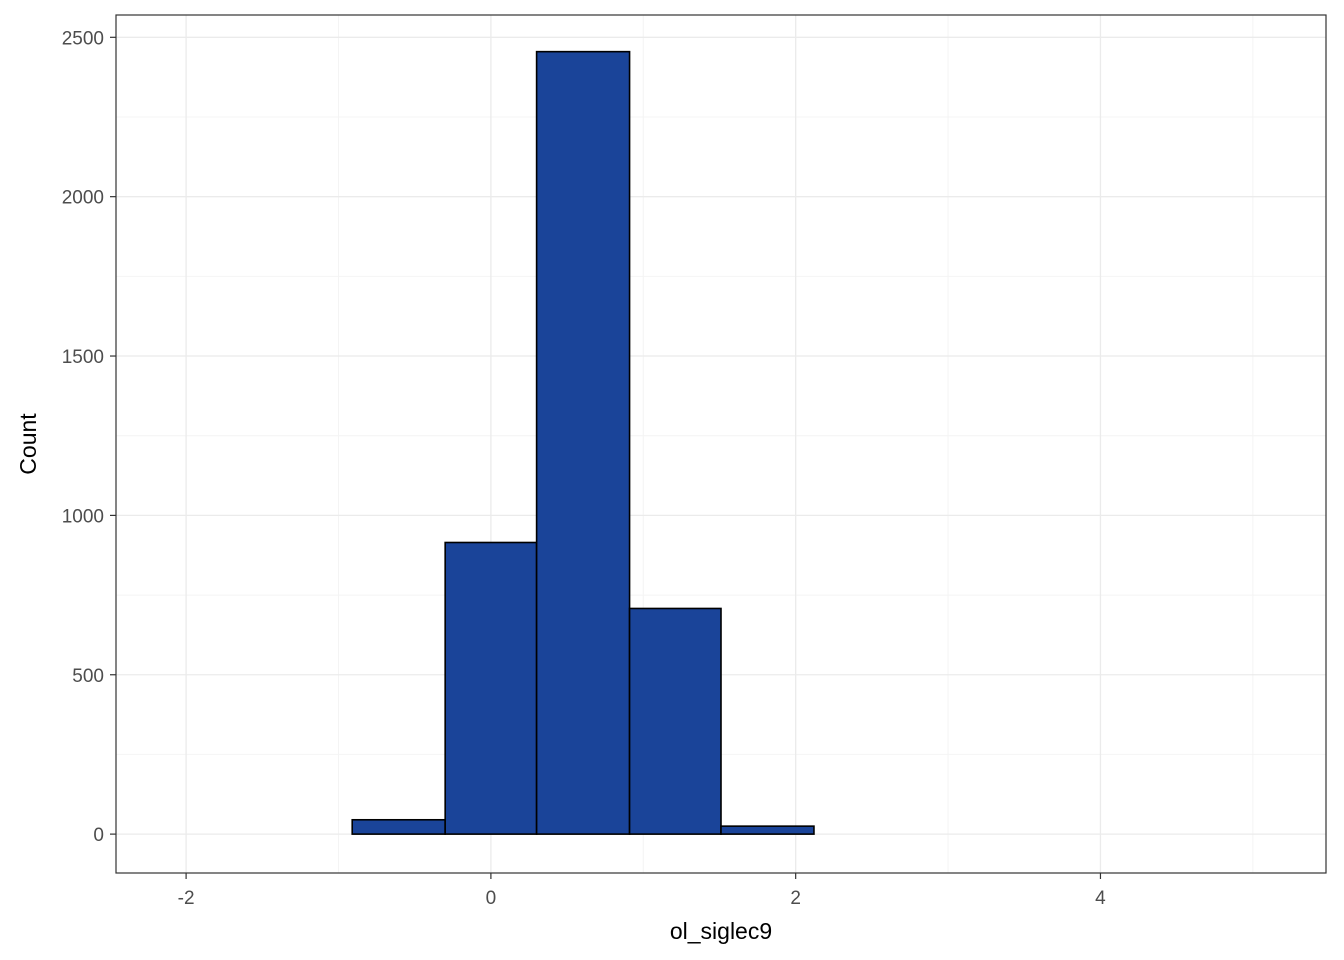 The width and height of the screenshot is (1344, 960). What do you see at coordinates (98, 835) in the screenshot?
I see `y-tick-label: 0` at bounding box center [98, 835].